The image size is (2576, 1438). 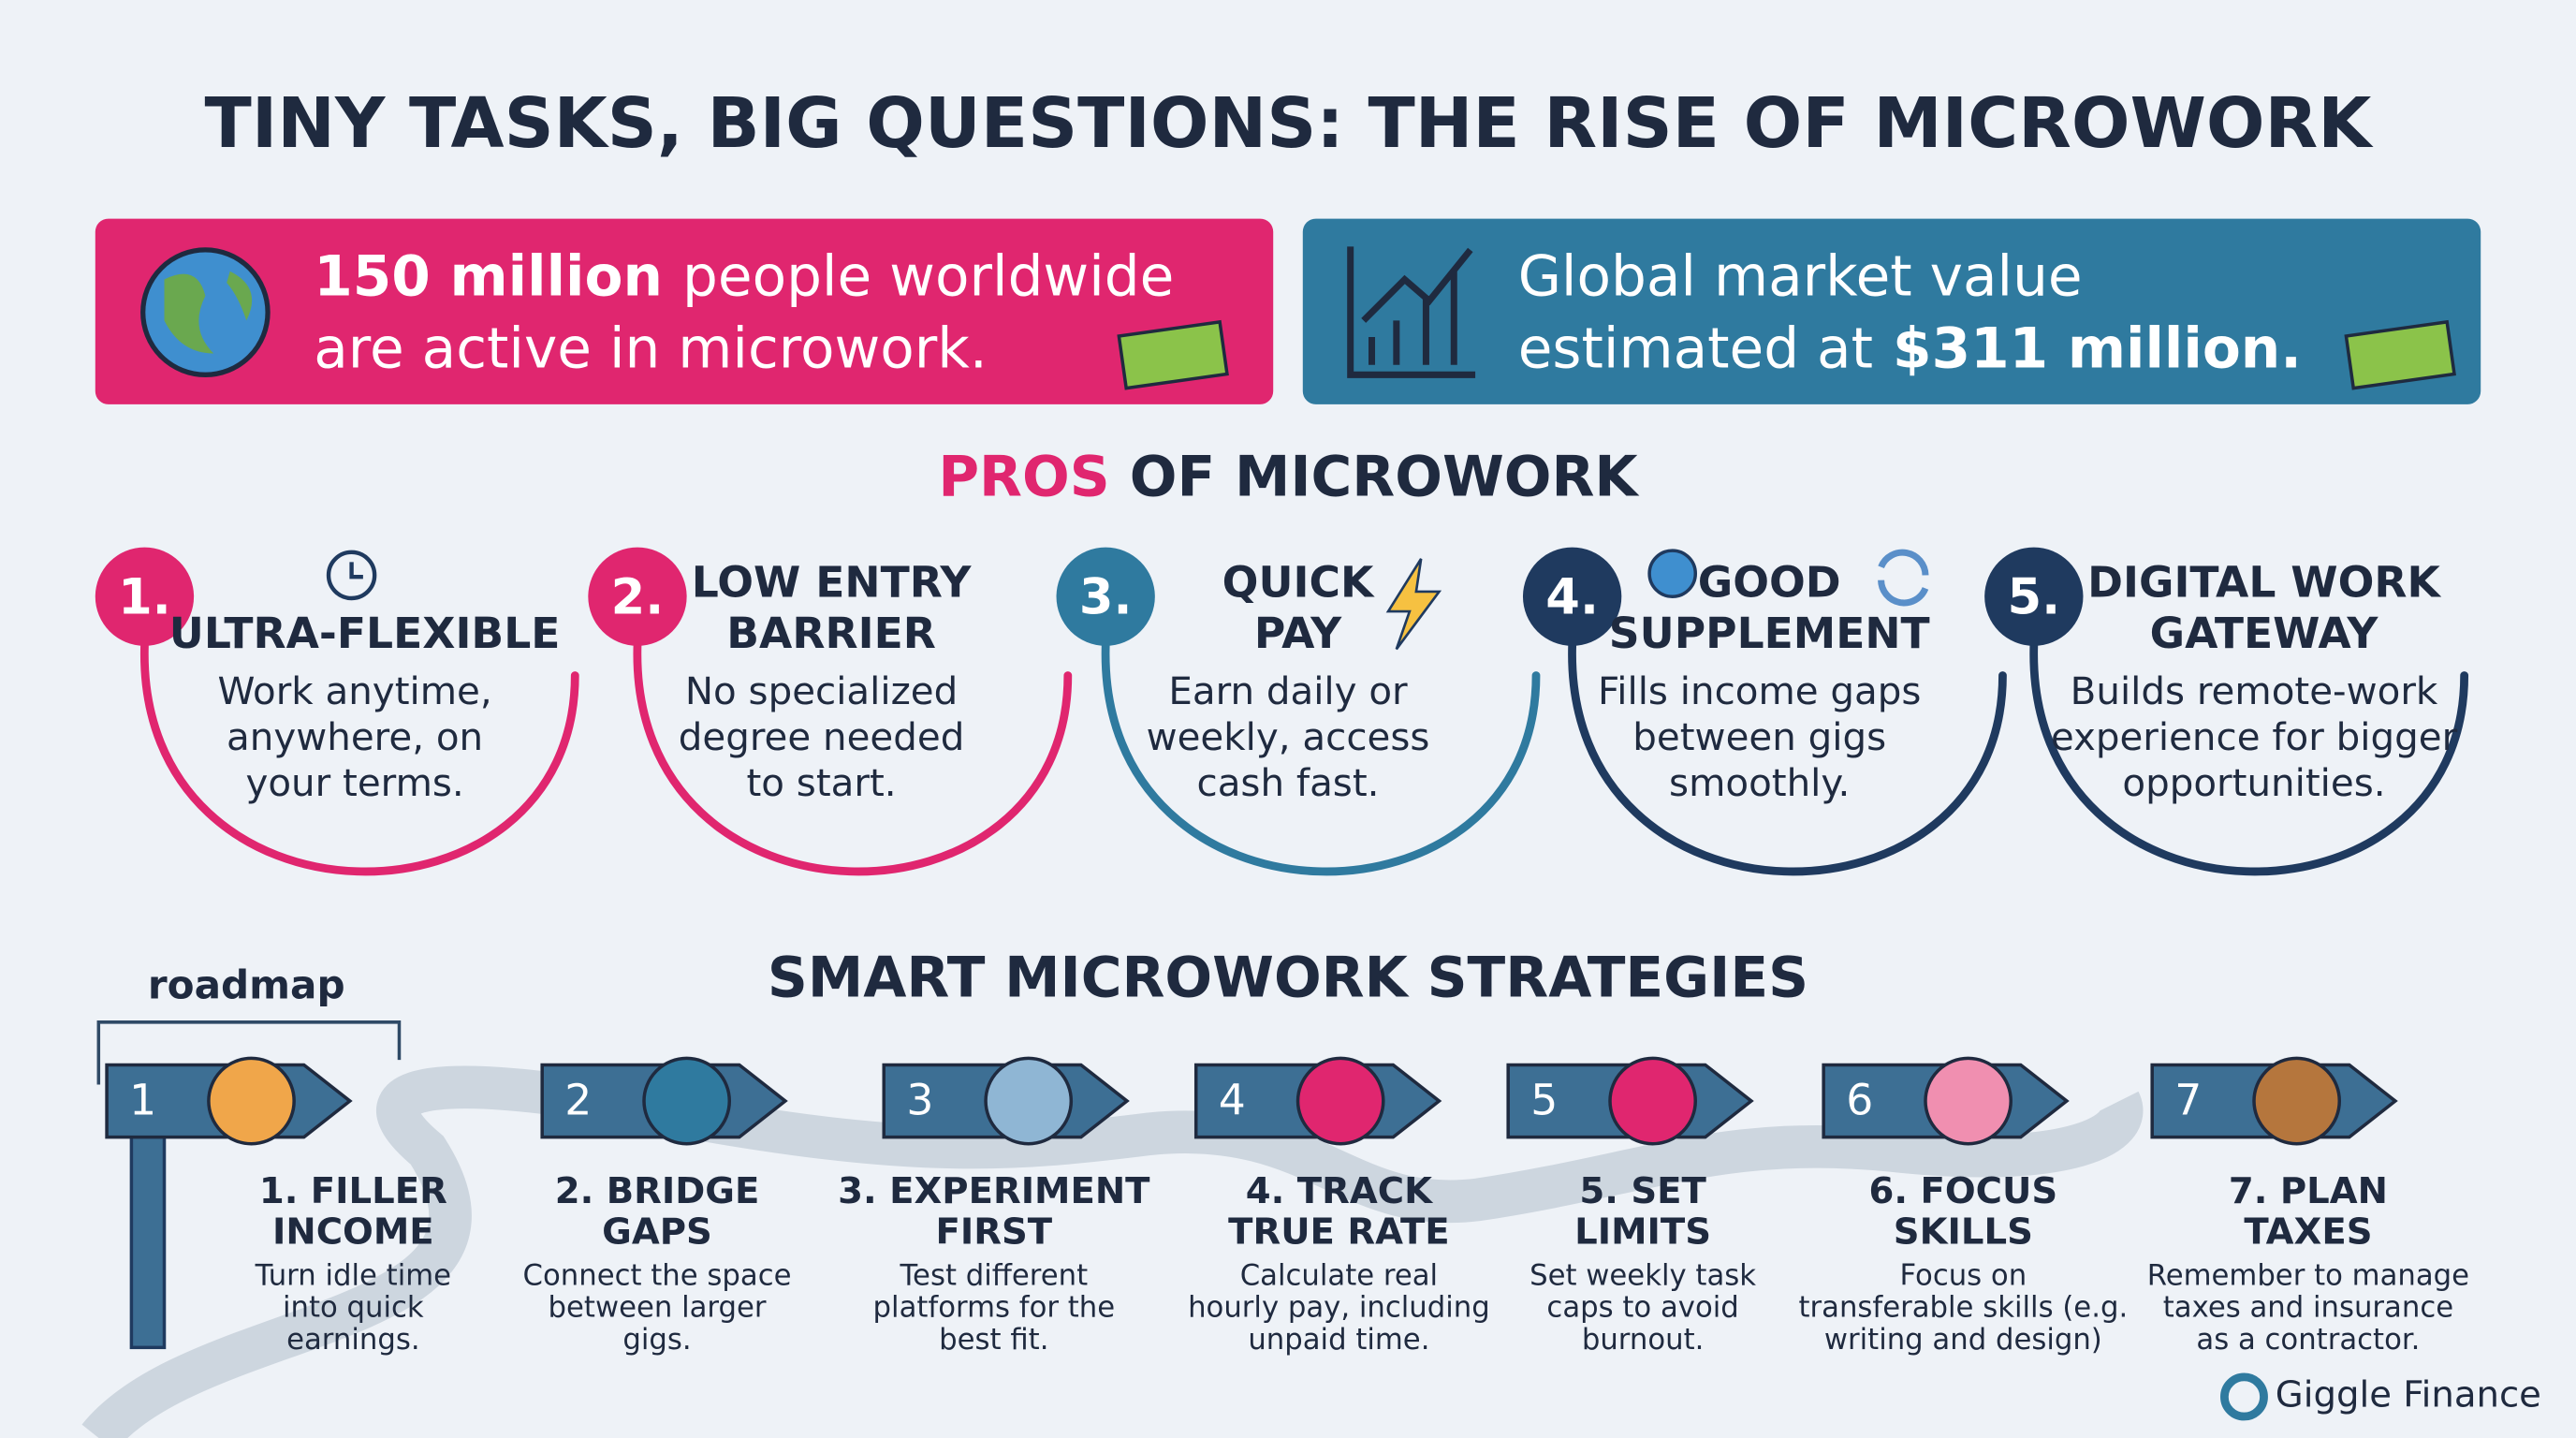 What do you see at coordinates (1288, 783) in the screenshot?
I see `pros-desc: cash fast.` at bounding box center [1288, 783].